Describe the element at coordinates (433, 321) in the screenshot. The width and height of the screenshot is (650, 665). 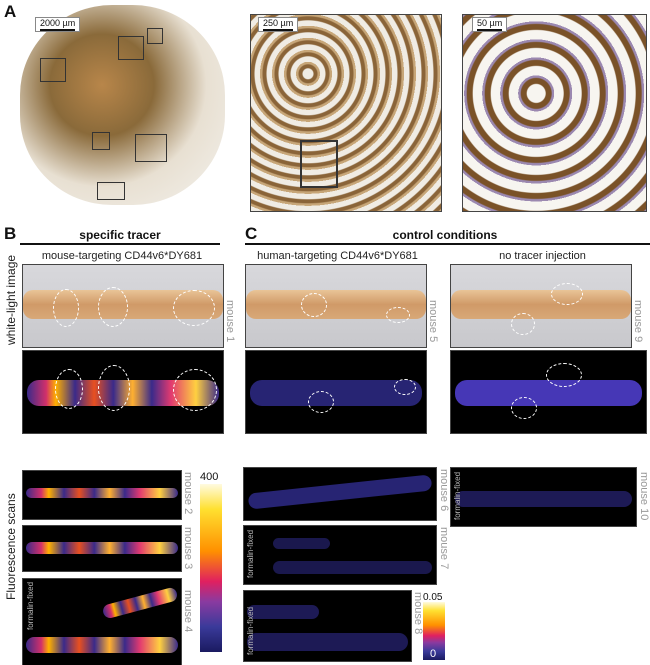
I see `mouse-label: mouse 5` at that location.